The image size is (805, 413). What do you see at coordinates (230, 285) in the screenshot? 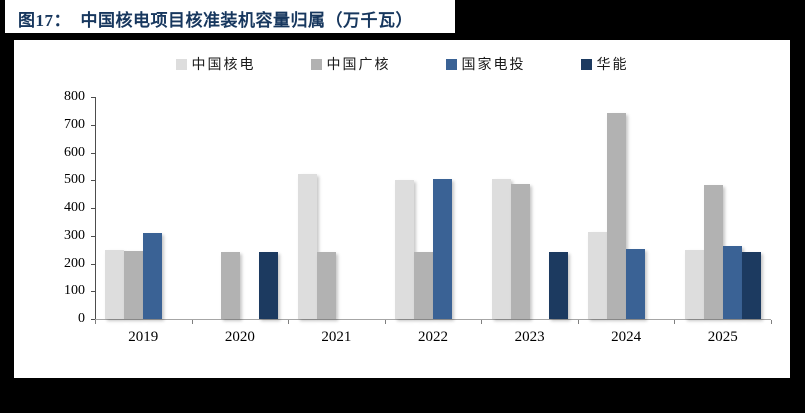
I see `bar-中国广核-2020` at bounding box center [230, 285].